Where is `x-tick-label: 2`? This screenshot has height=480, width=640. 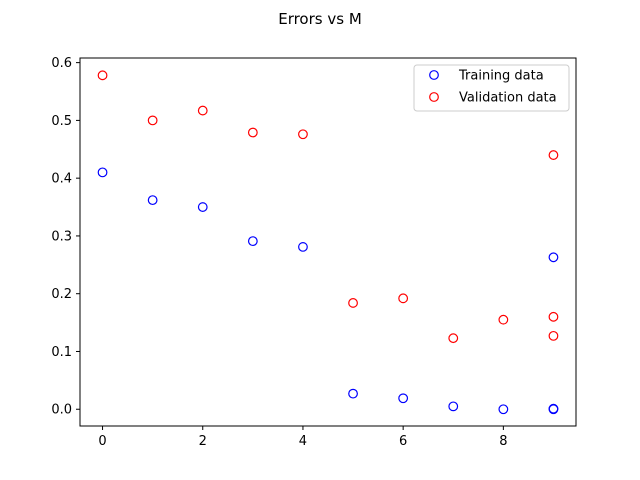
x-tick-label: 2 is located at coordinates (203, 441).